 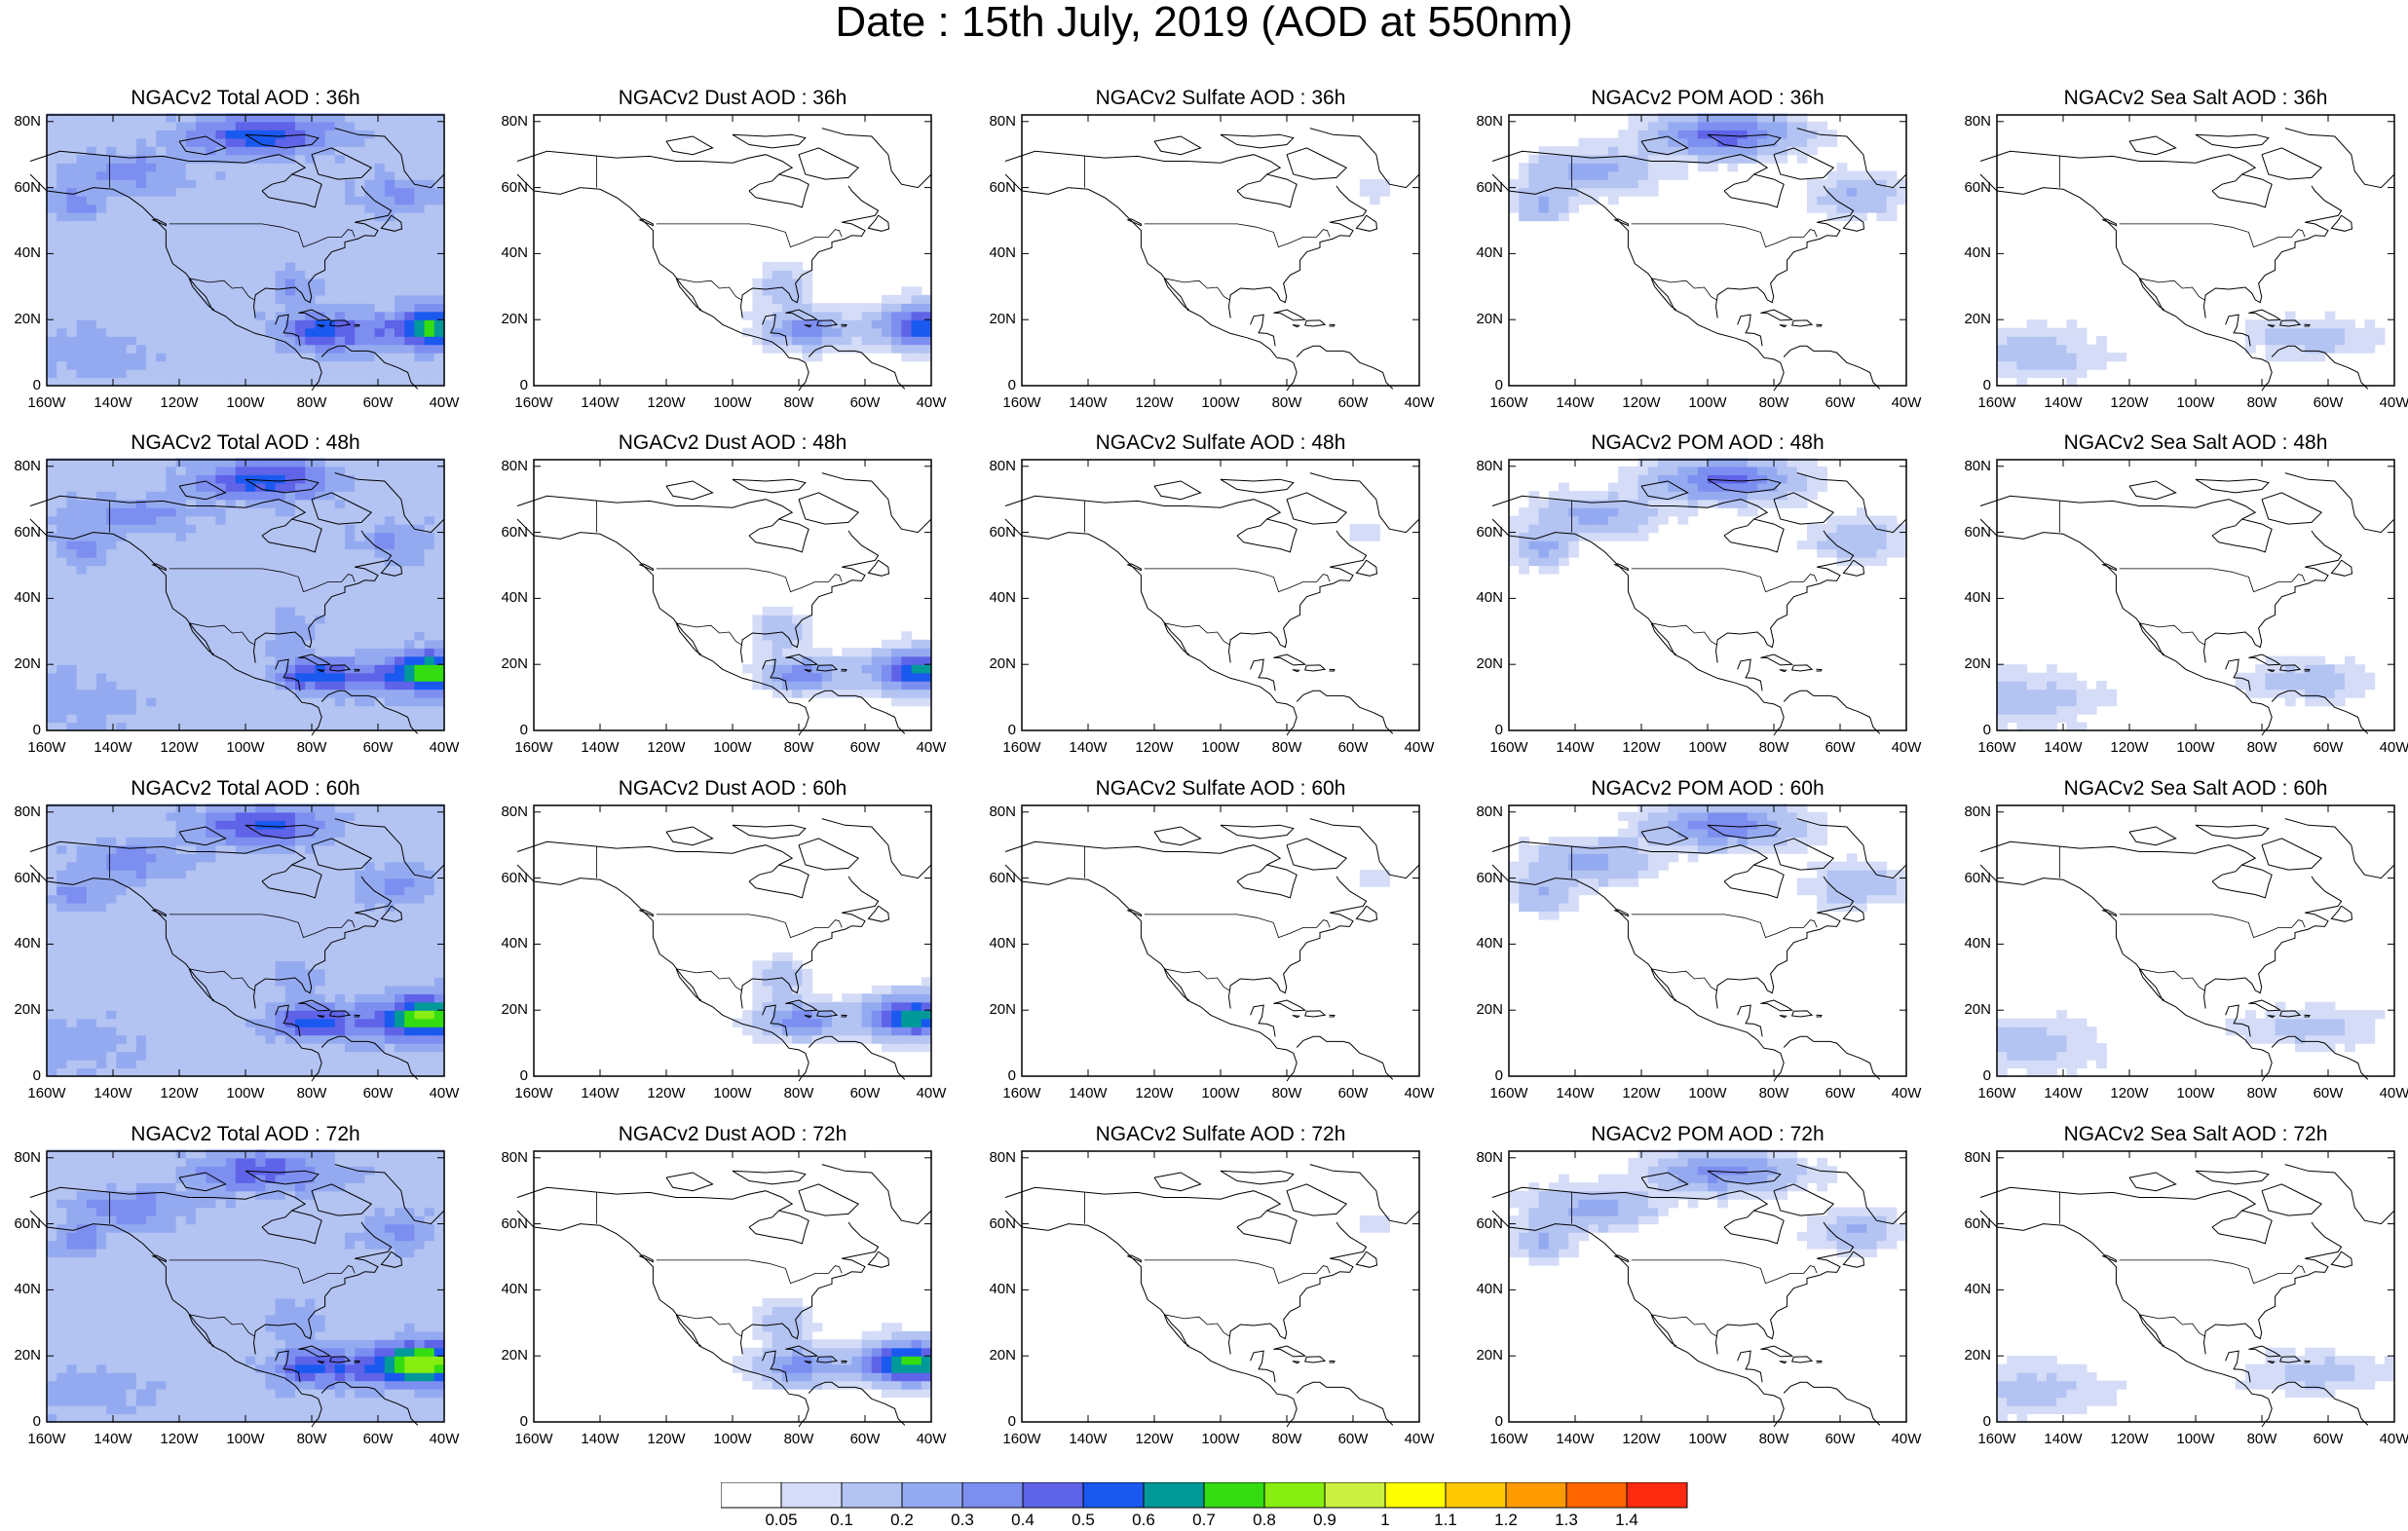 I want to click on colorbar-label: 0.4, so click(x=1023, y=1520).